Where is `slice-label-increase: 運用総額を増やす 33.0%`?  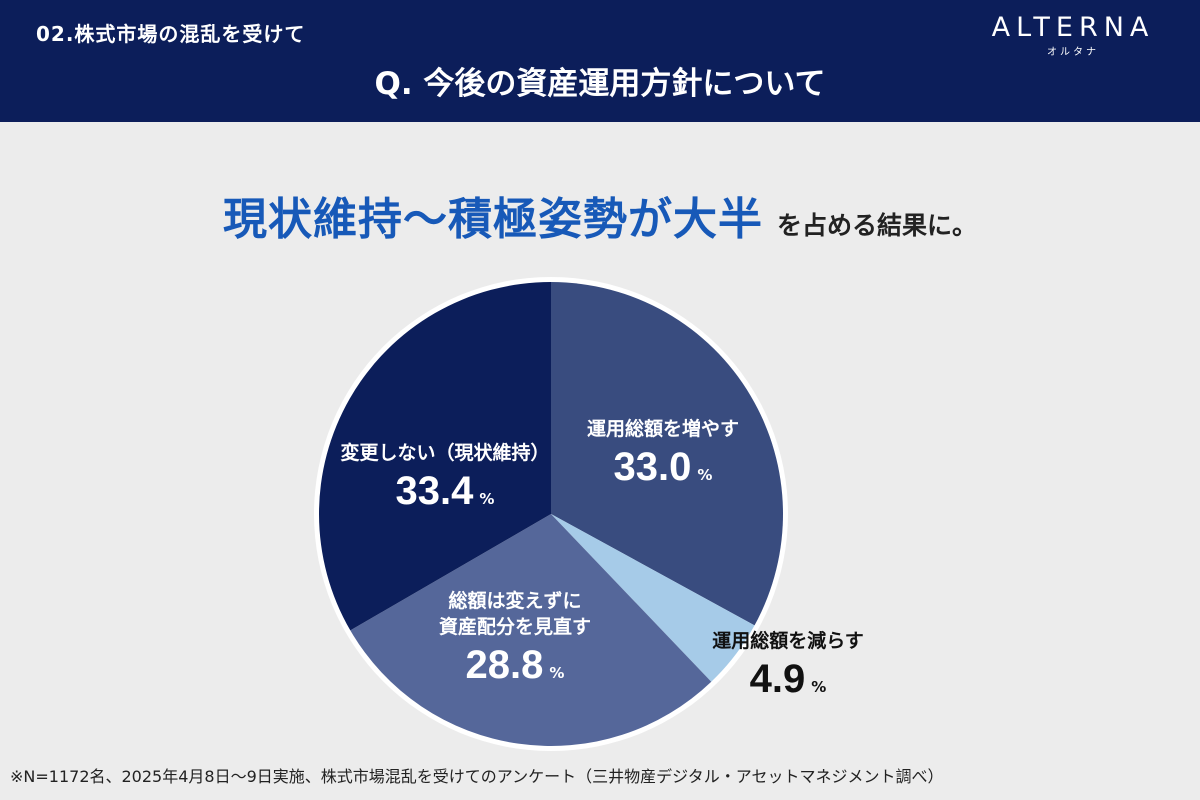
slice-label-increase: 運用総額を増やす 33.0% is located at coordinates (663, 454).